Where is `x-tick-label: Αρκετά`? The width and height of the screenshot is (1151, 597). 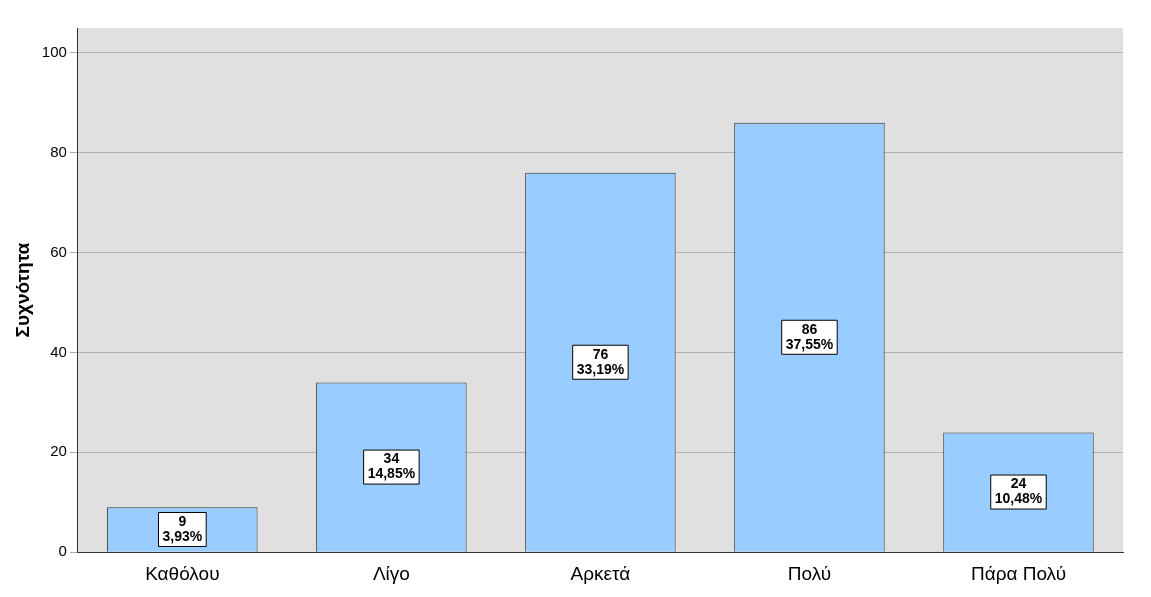 x-tick-label: Αρκετά is located at coordinates (600, 573).